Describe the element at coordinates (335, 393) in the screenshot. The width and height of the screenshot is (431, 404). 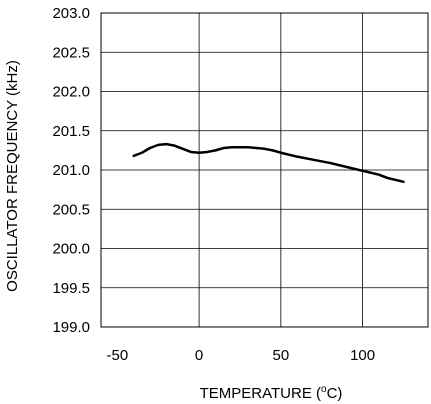
I see `x-axis-title-suffix: C)` at that location.